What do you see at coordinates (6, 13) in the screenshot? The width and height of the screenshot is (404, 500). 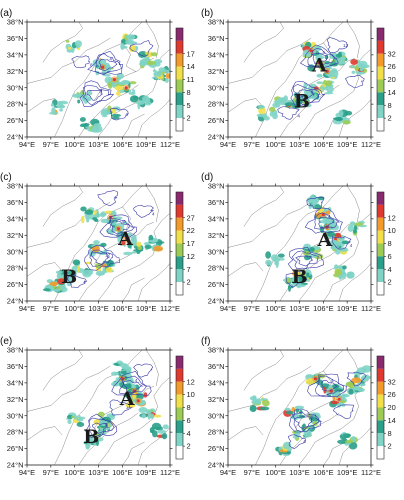 I see `panel-label: (a)` at bounding box center [6, 13].